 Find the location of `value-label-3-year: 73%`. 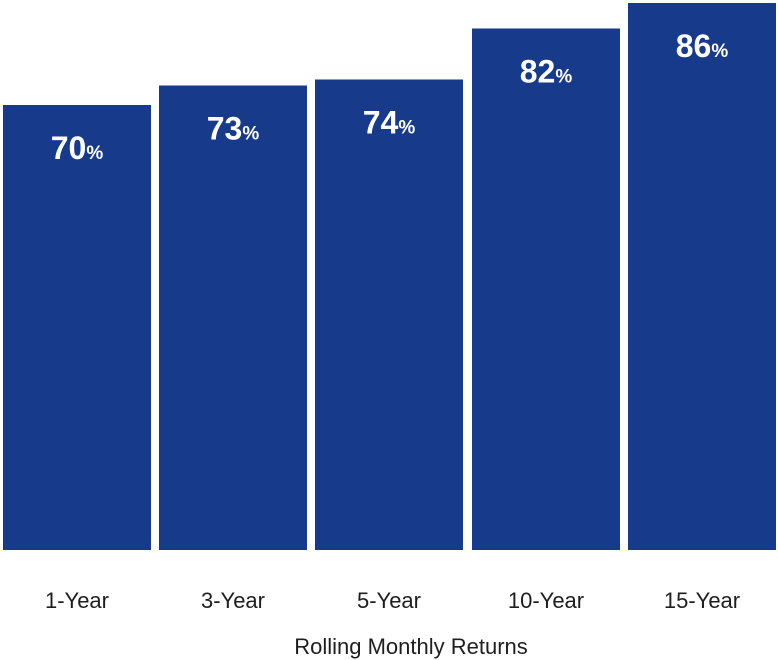

value-label-3-year: 73% is located at coordinates (233, 129).